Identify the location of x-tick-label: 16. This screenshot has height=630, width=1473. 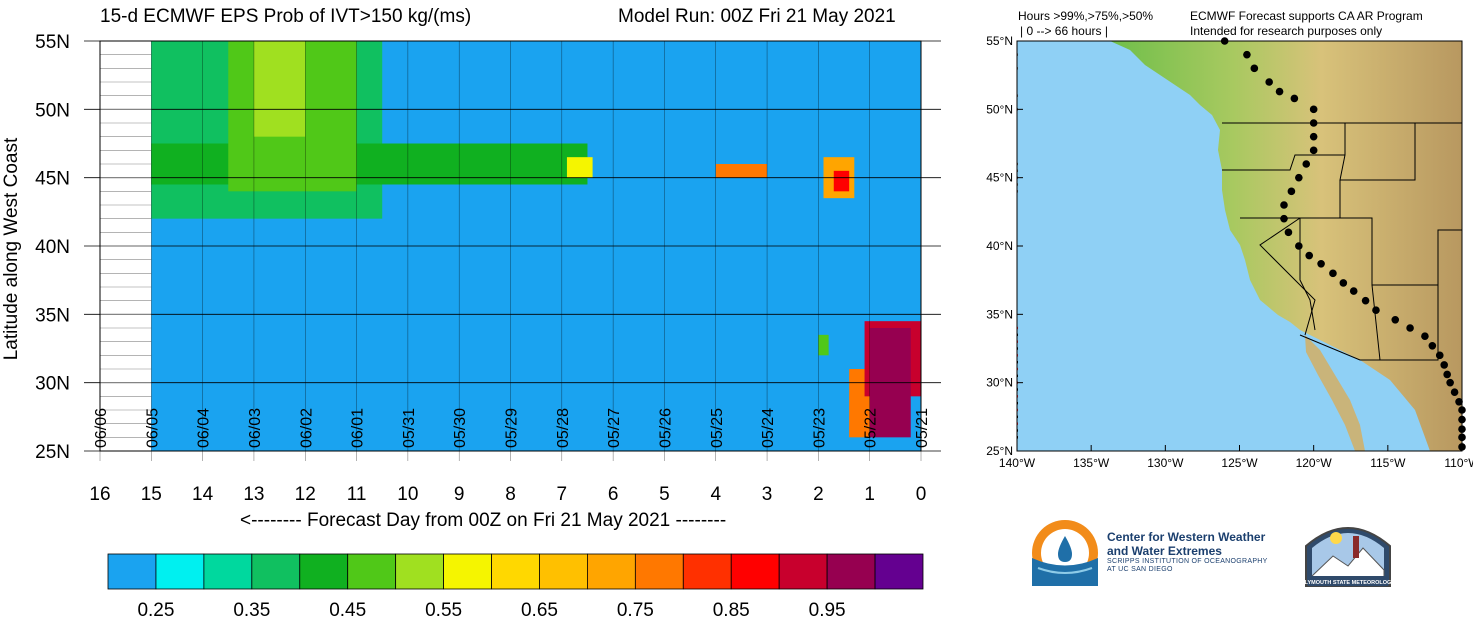
(99, 494).